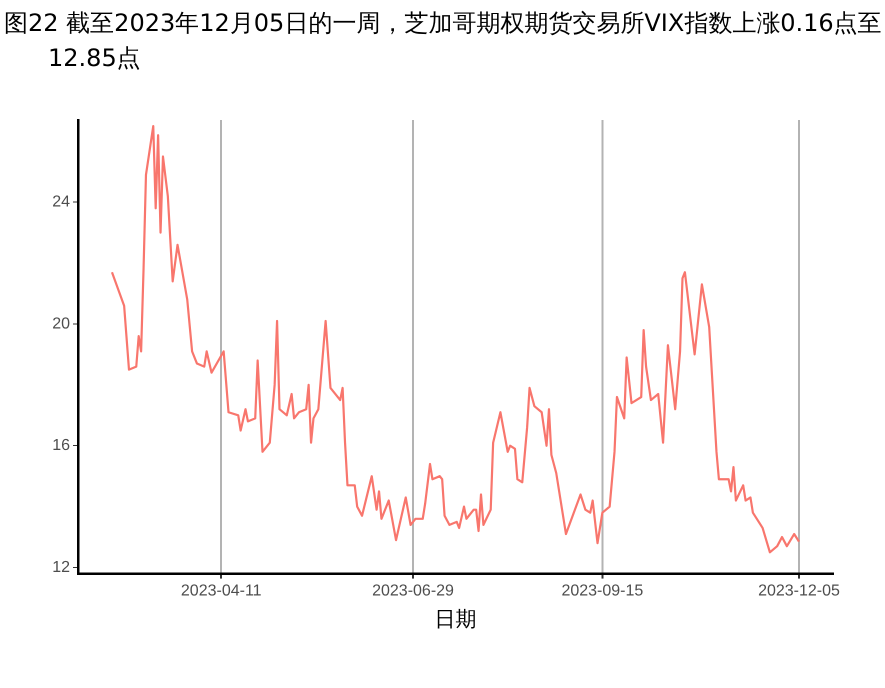 The height and width of the screenshot is (688, 885). Describe the element at coordinates (413, 591) in the screenshot. I see `x-tick-label: 2023-06-29` at that location.